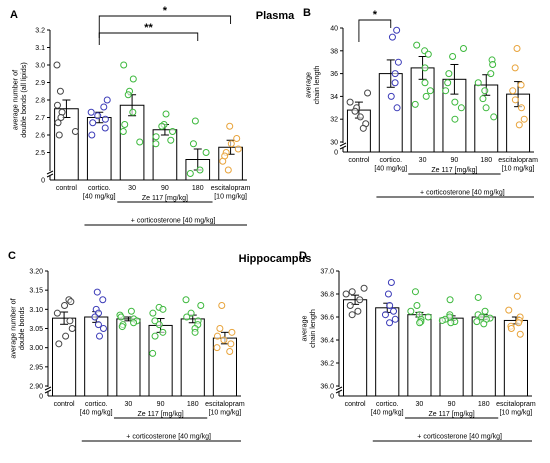 This screenshot has height=463, width=550. What do you see at coordinates (390, 169) in the screenshot?
I see `category-label: [40 mg/kg]` at bounding box center [390, 169].